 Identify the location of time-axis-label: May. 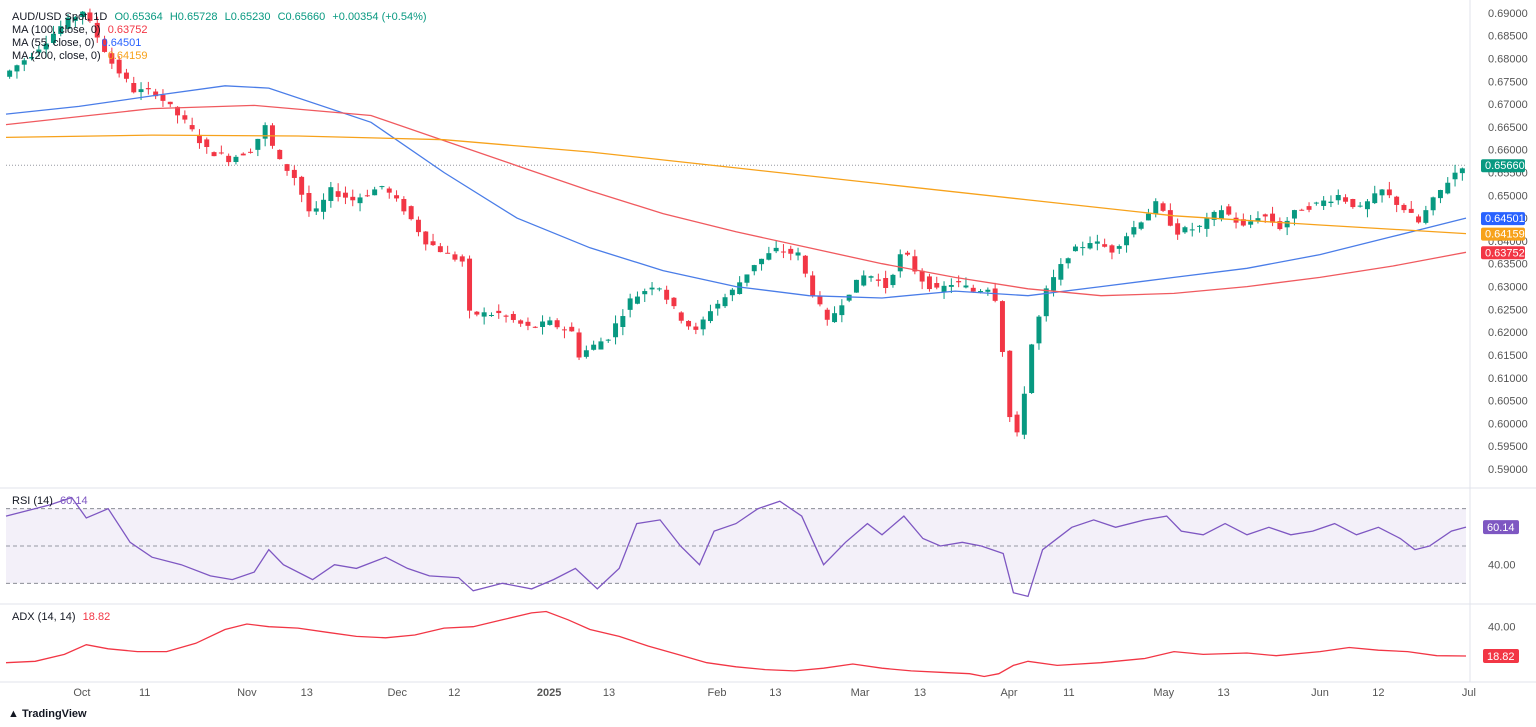
(1163, 693).